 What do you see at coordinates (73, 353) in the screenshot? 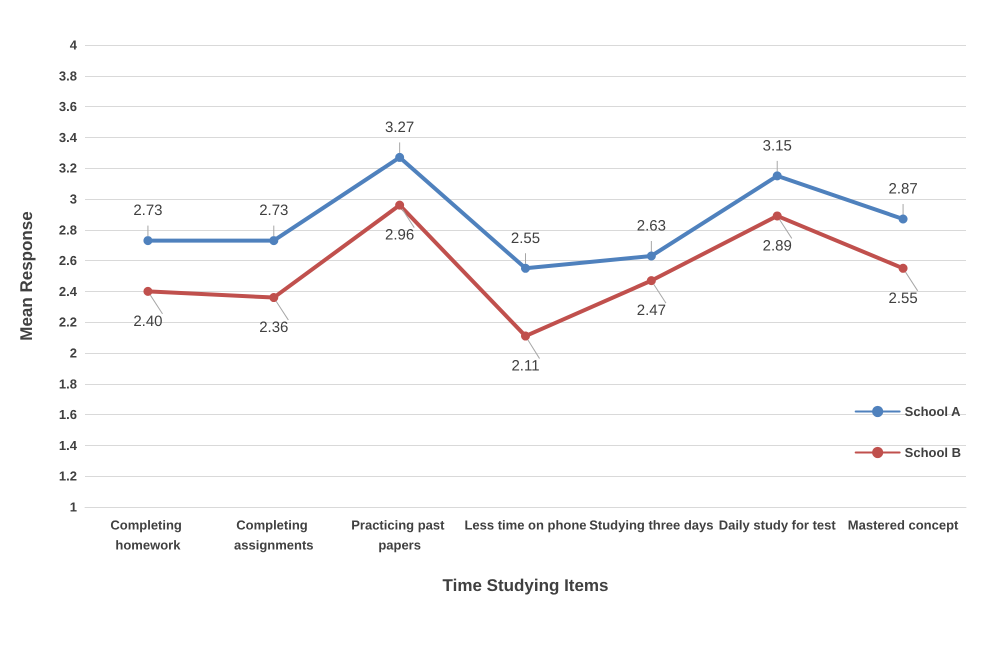
I see `y-tick-label: 2` at bounding box center [73, 353].